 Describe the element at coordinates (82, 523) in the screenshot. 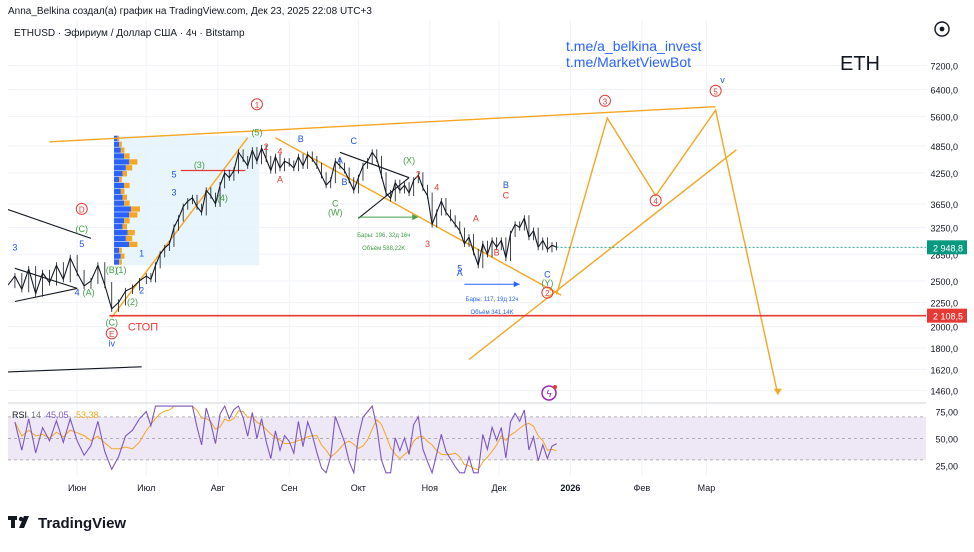

I see `footer-brand: TradingView` at that location.